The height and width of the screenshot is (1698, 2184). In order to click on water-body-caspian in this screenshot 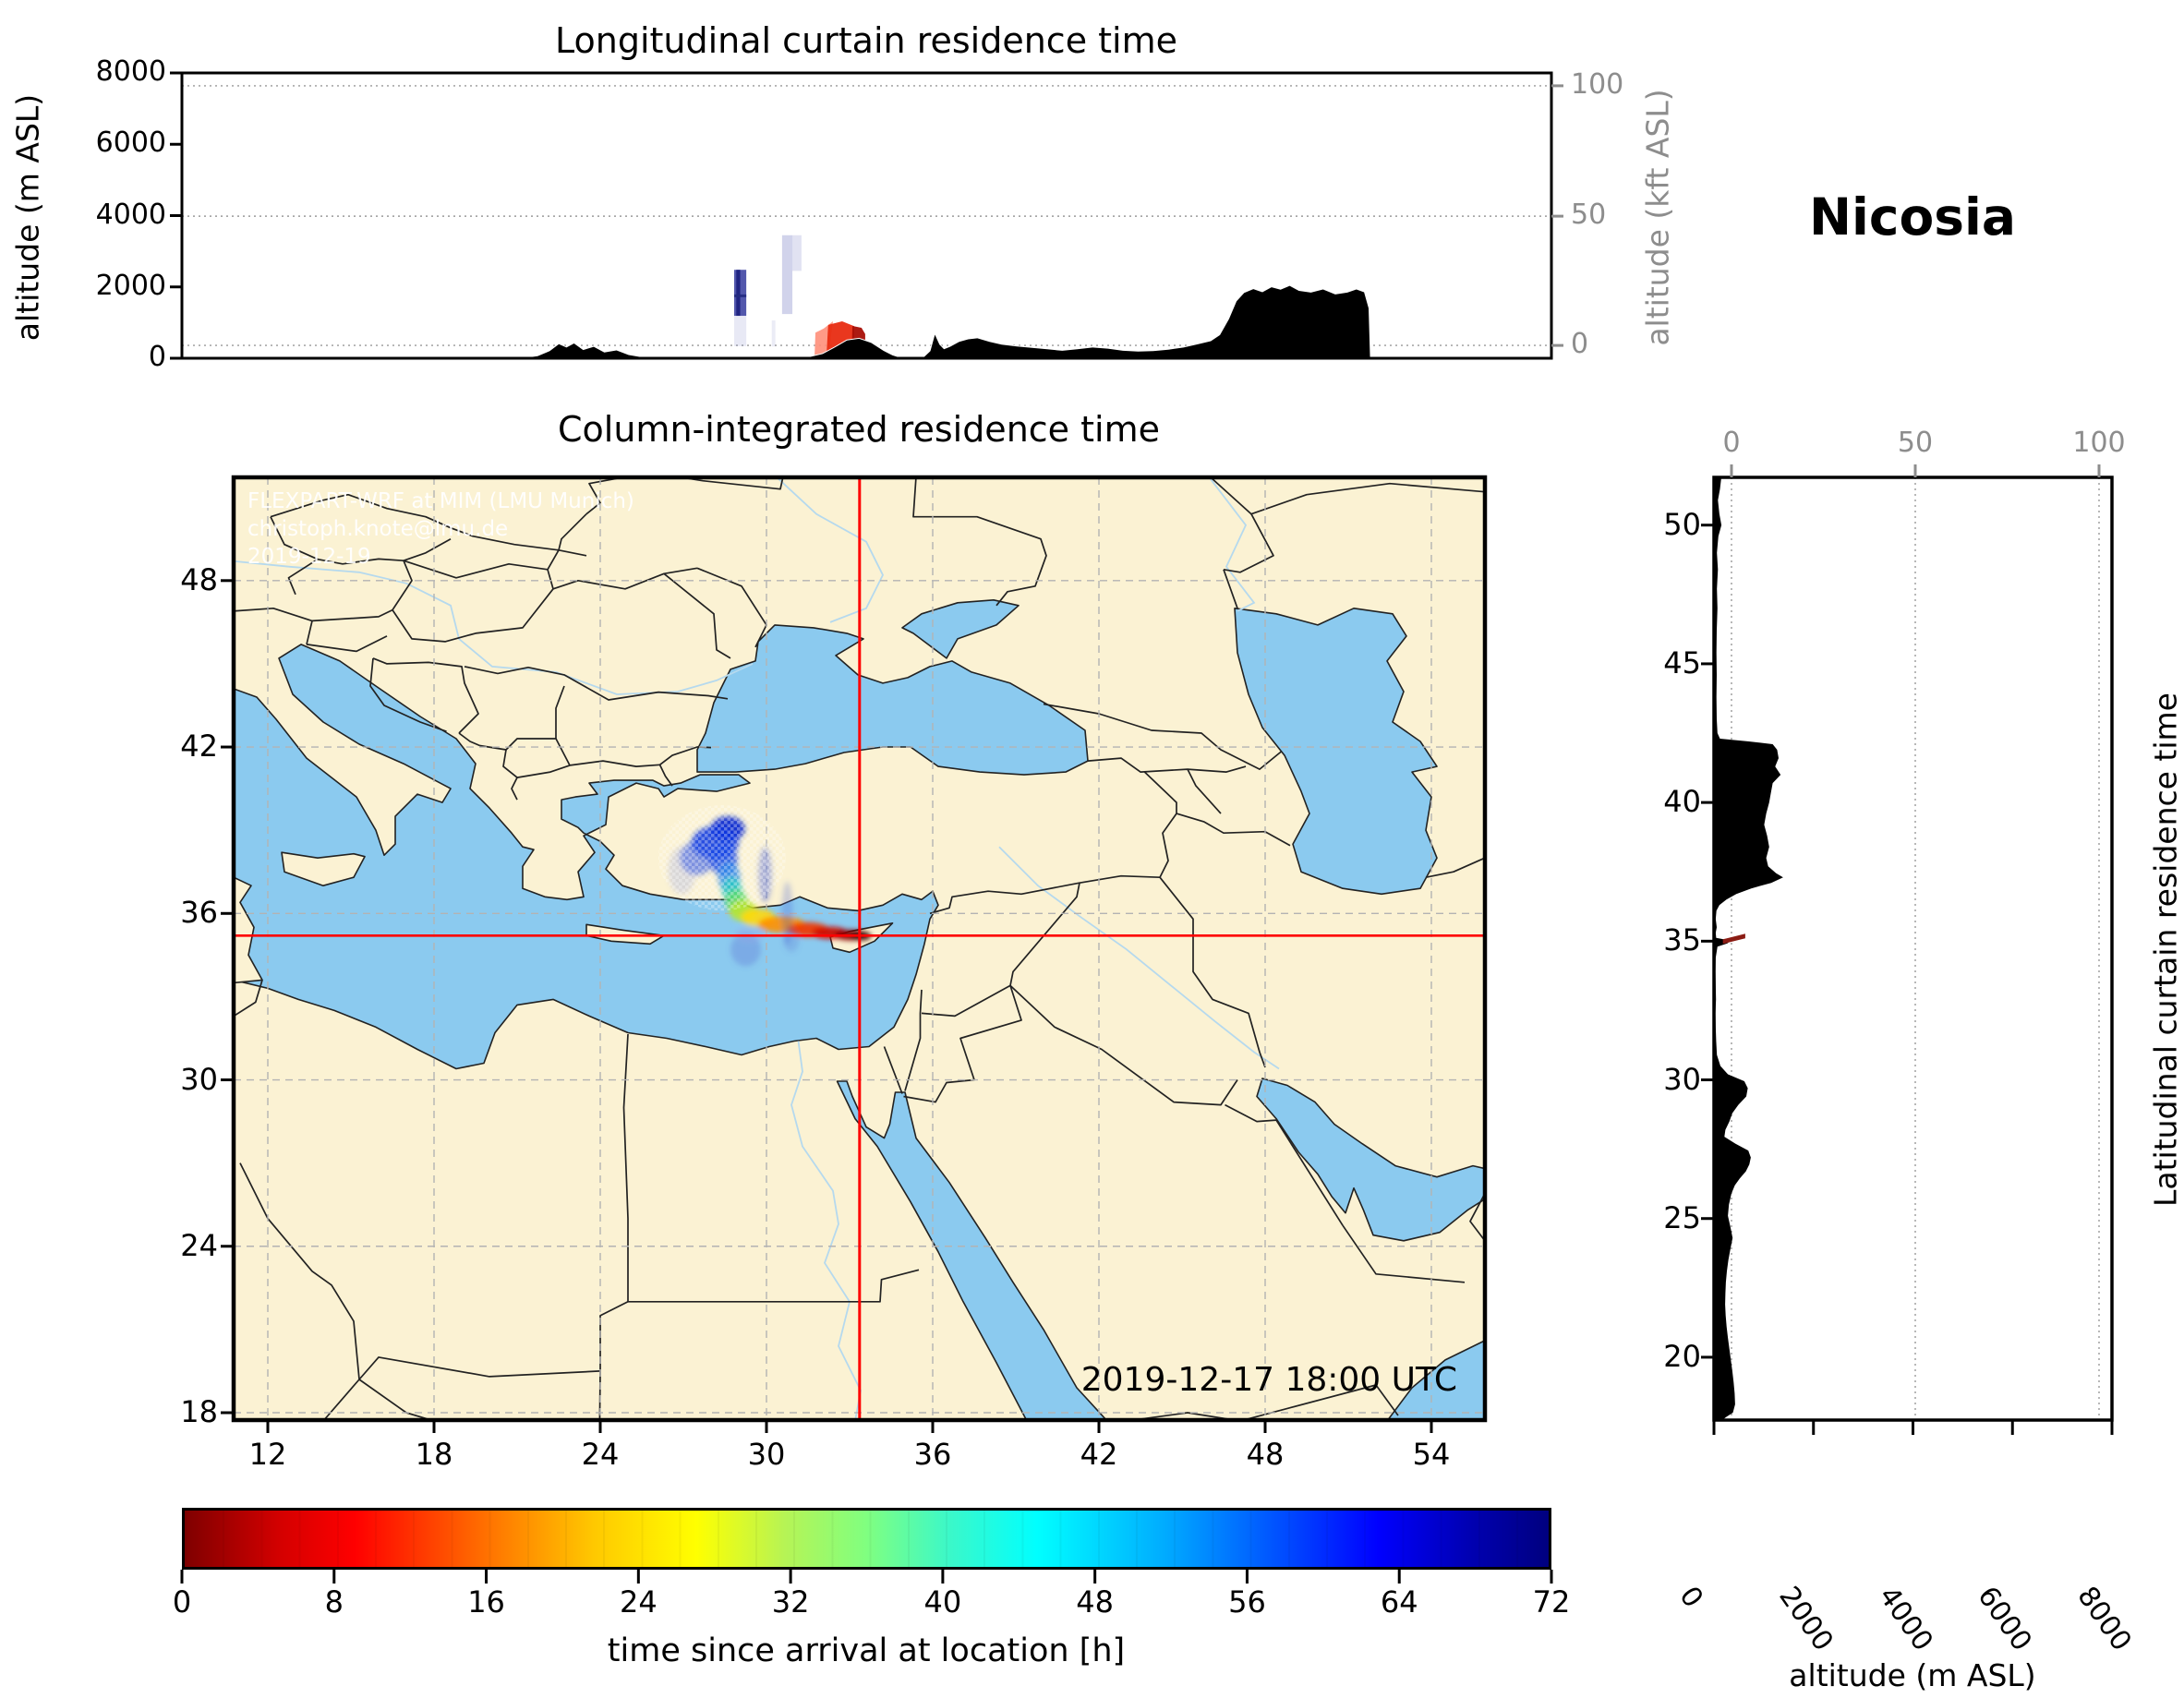, I will do `click(1336, 752)`.